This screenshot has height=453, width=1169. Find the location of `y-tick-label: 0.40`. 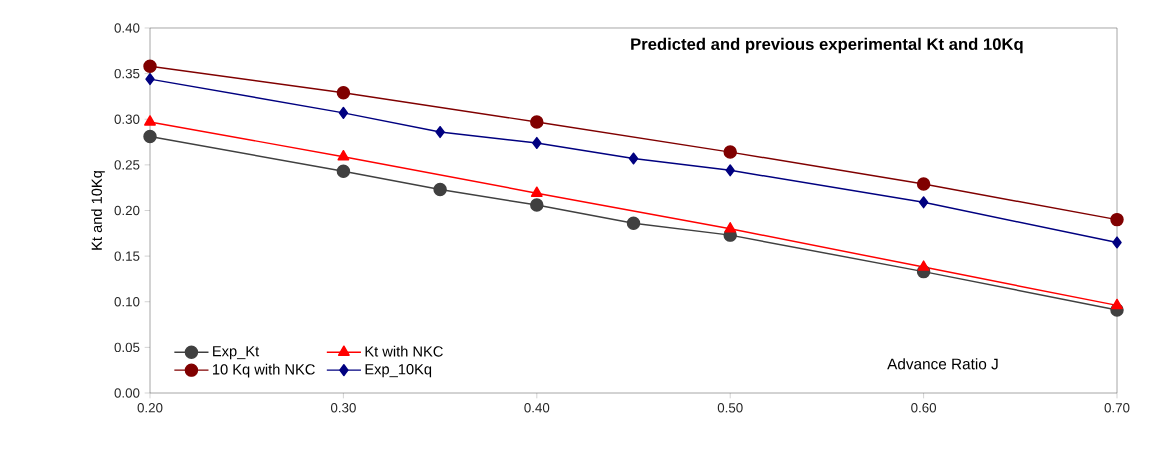

y-tick-label: 0.40 is located at coordinates (127, 28).